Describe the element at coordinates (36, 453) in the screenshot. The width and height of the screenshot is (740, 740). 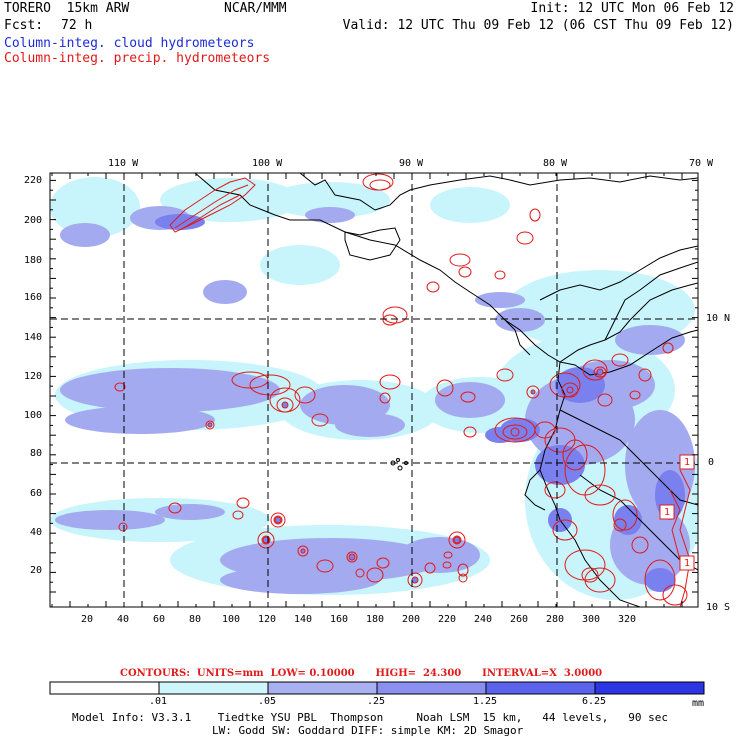
I see `y-tick-80: 80` at that location.